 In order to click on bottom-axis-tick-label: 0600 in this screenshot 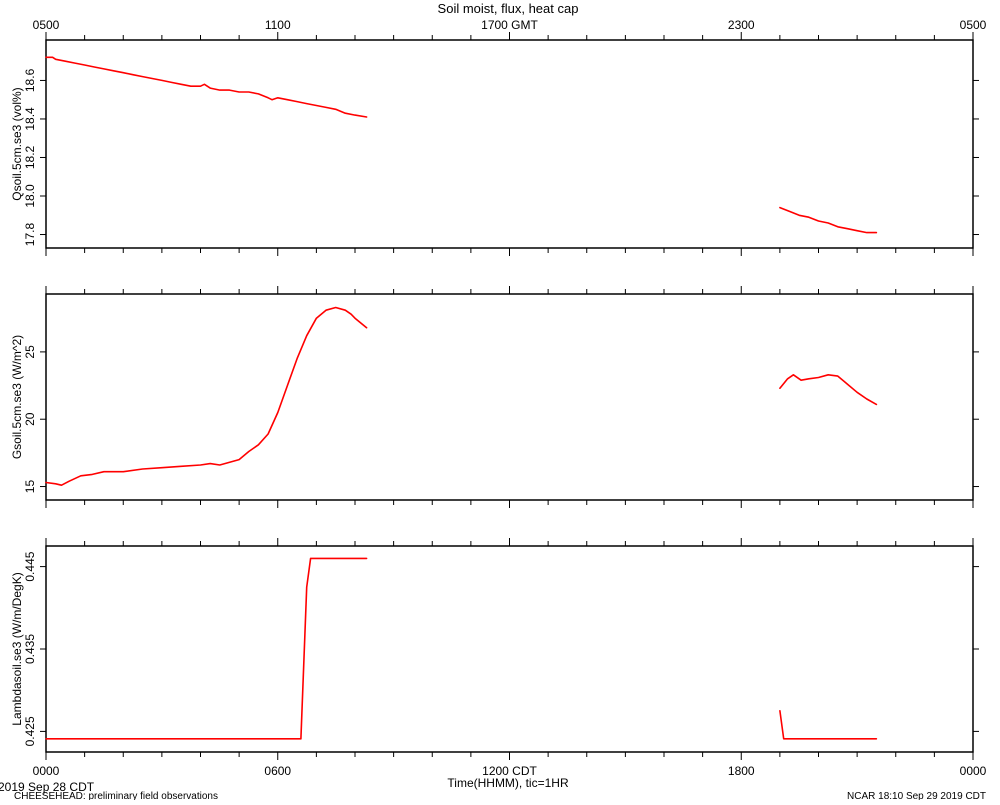, I will do `click(277, 771)`.